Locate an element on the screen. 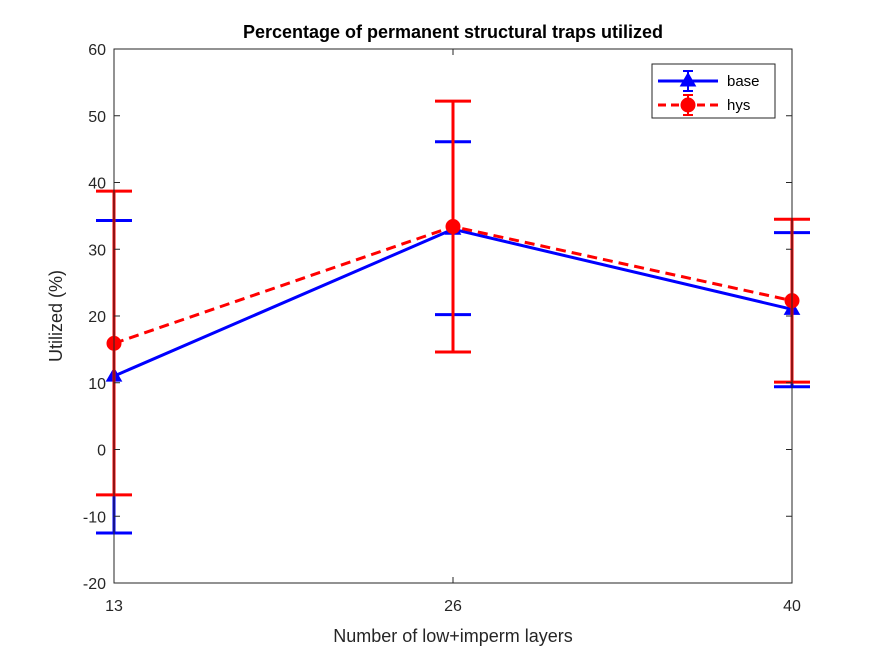 The width and height of the screenshot is (875, 656). y-tick-label: 10 is located at coordinates (97, 384).